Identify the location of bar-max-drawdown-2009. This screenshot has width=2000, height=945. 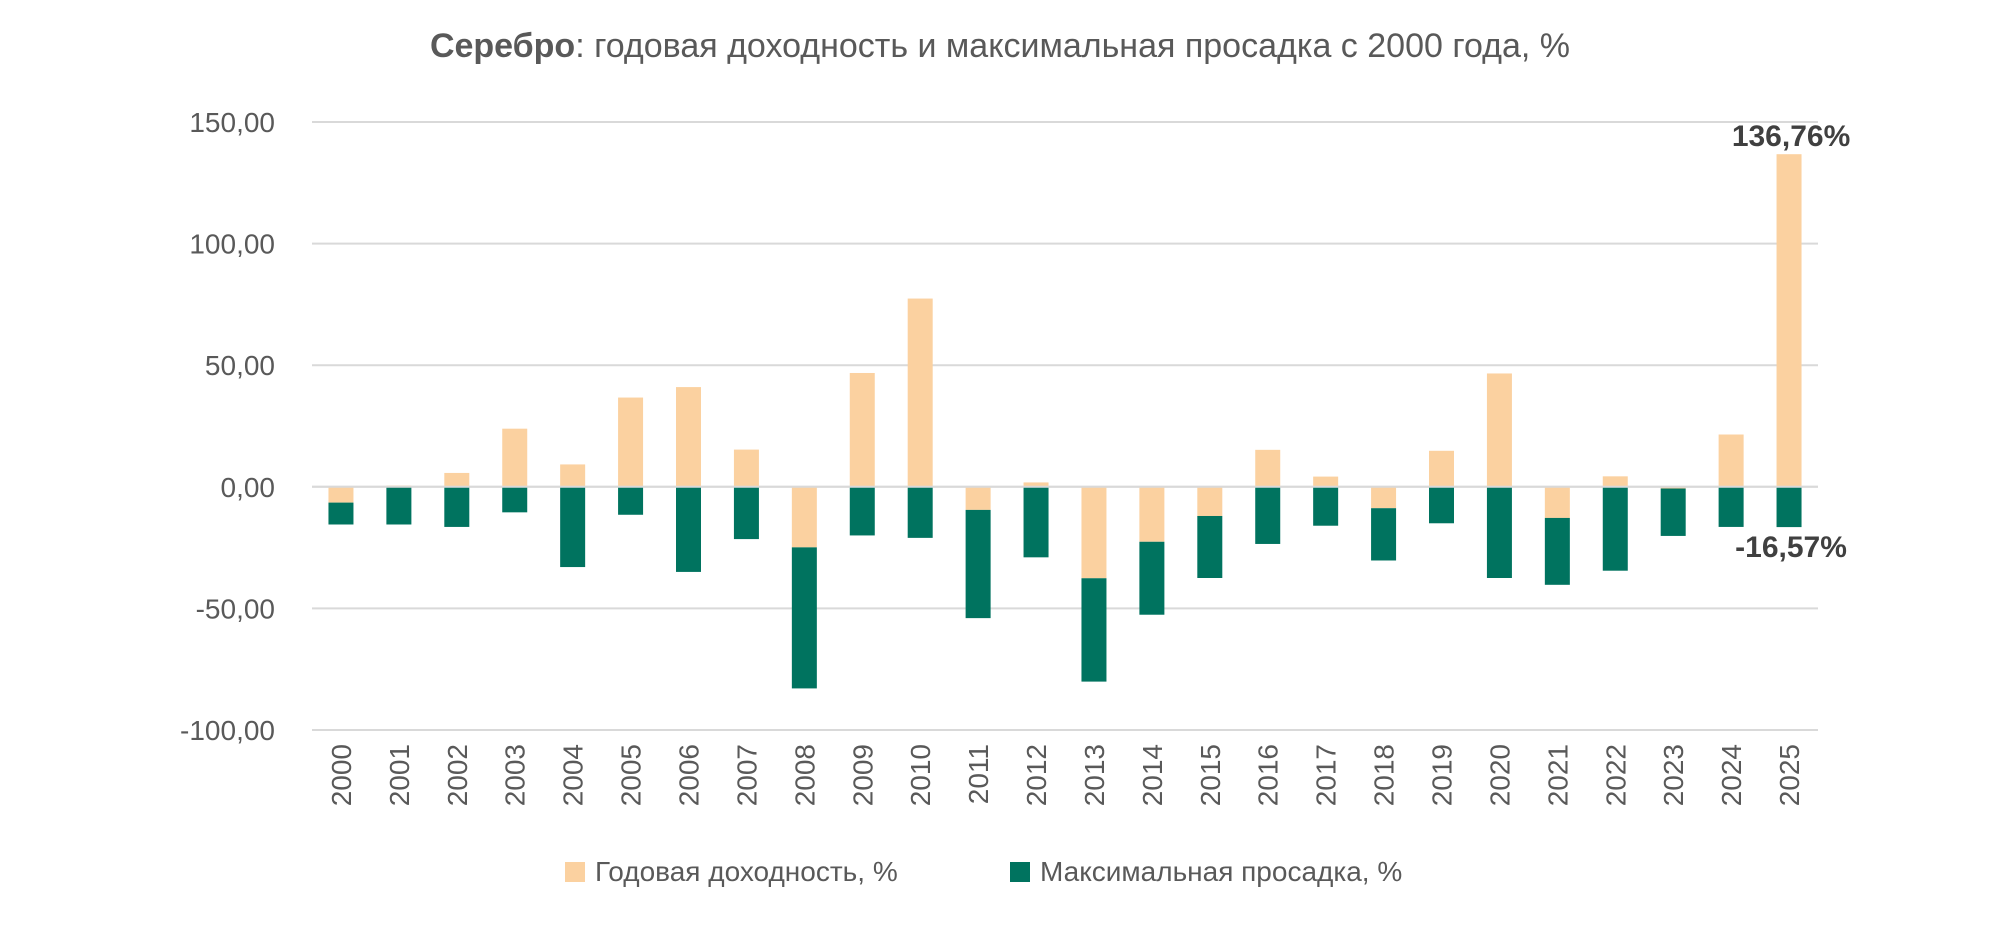
(862, 511).